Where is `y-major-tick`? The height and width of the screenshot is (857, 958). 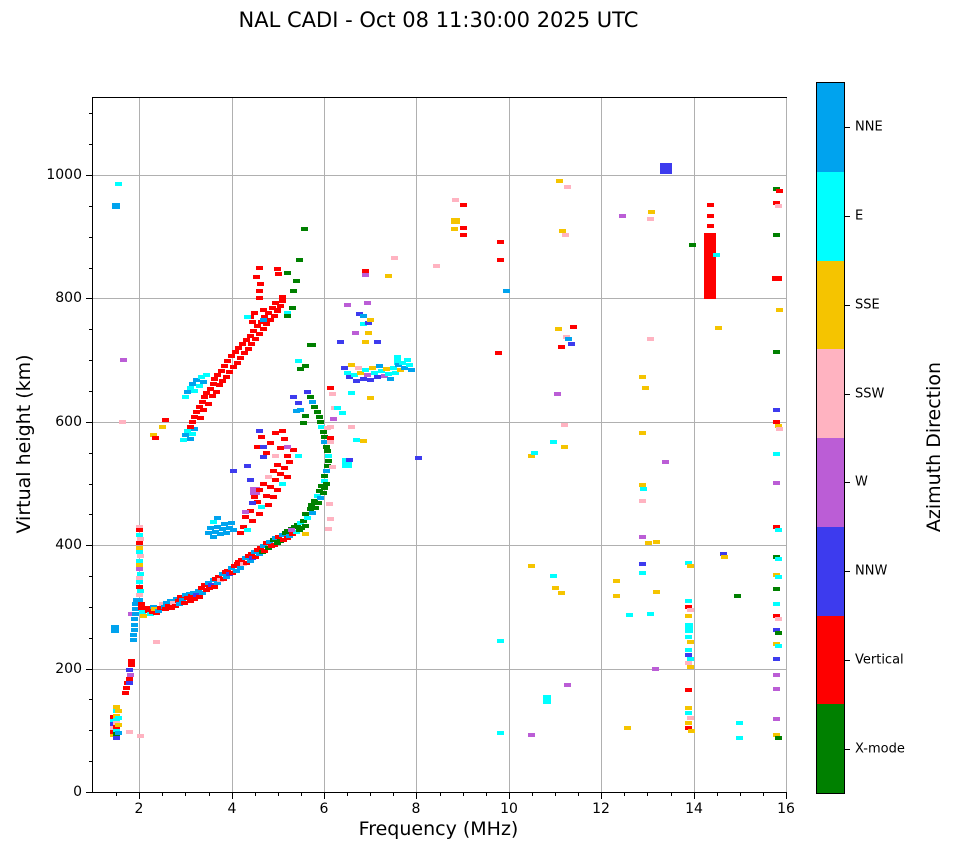
y-major-tick is located at coordinates (89, 792).